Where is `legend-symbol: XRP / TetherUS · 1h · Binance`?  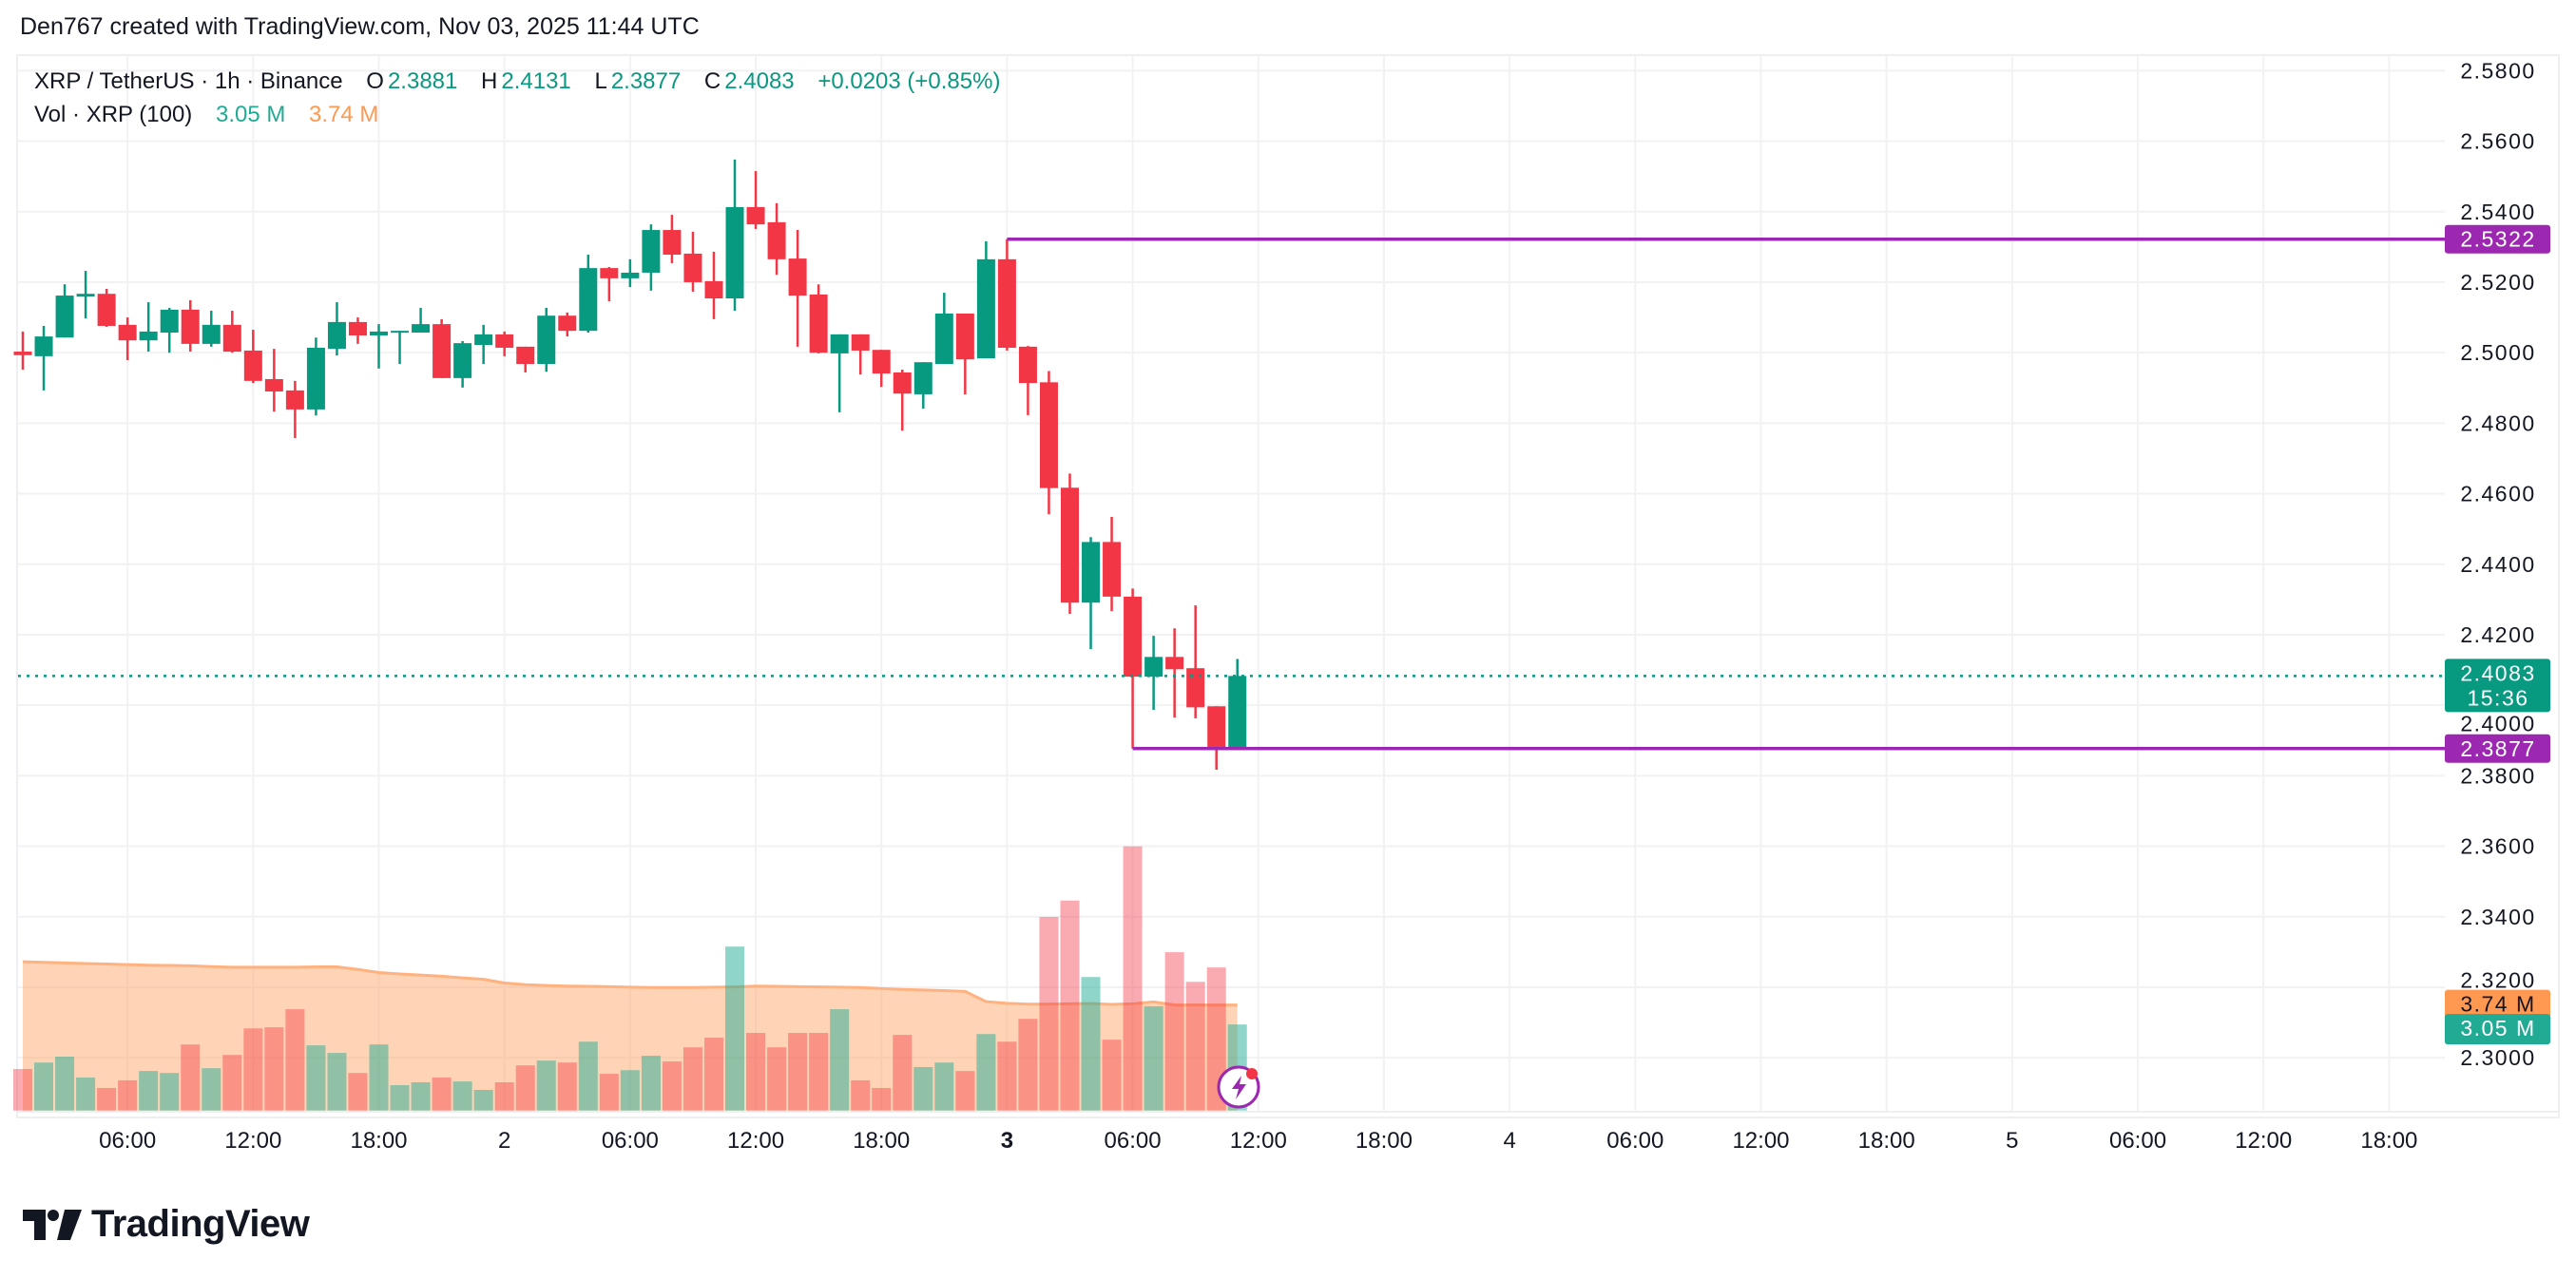
legend-symbol: XRP / TetherUS · 1h · Binance is located at coordinates (189, 81).